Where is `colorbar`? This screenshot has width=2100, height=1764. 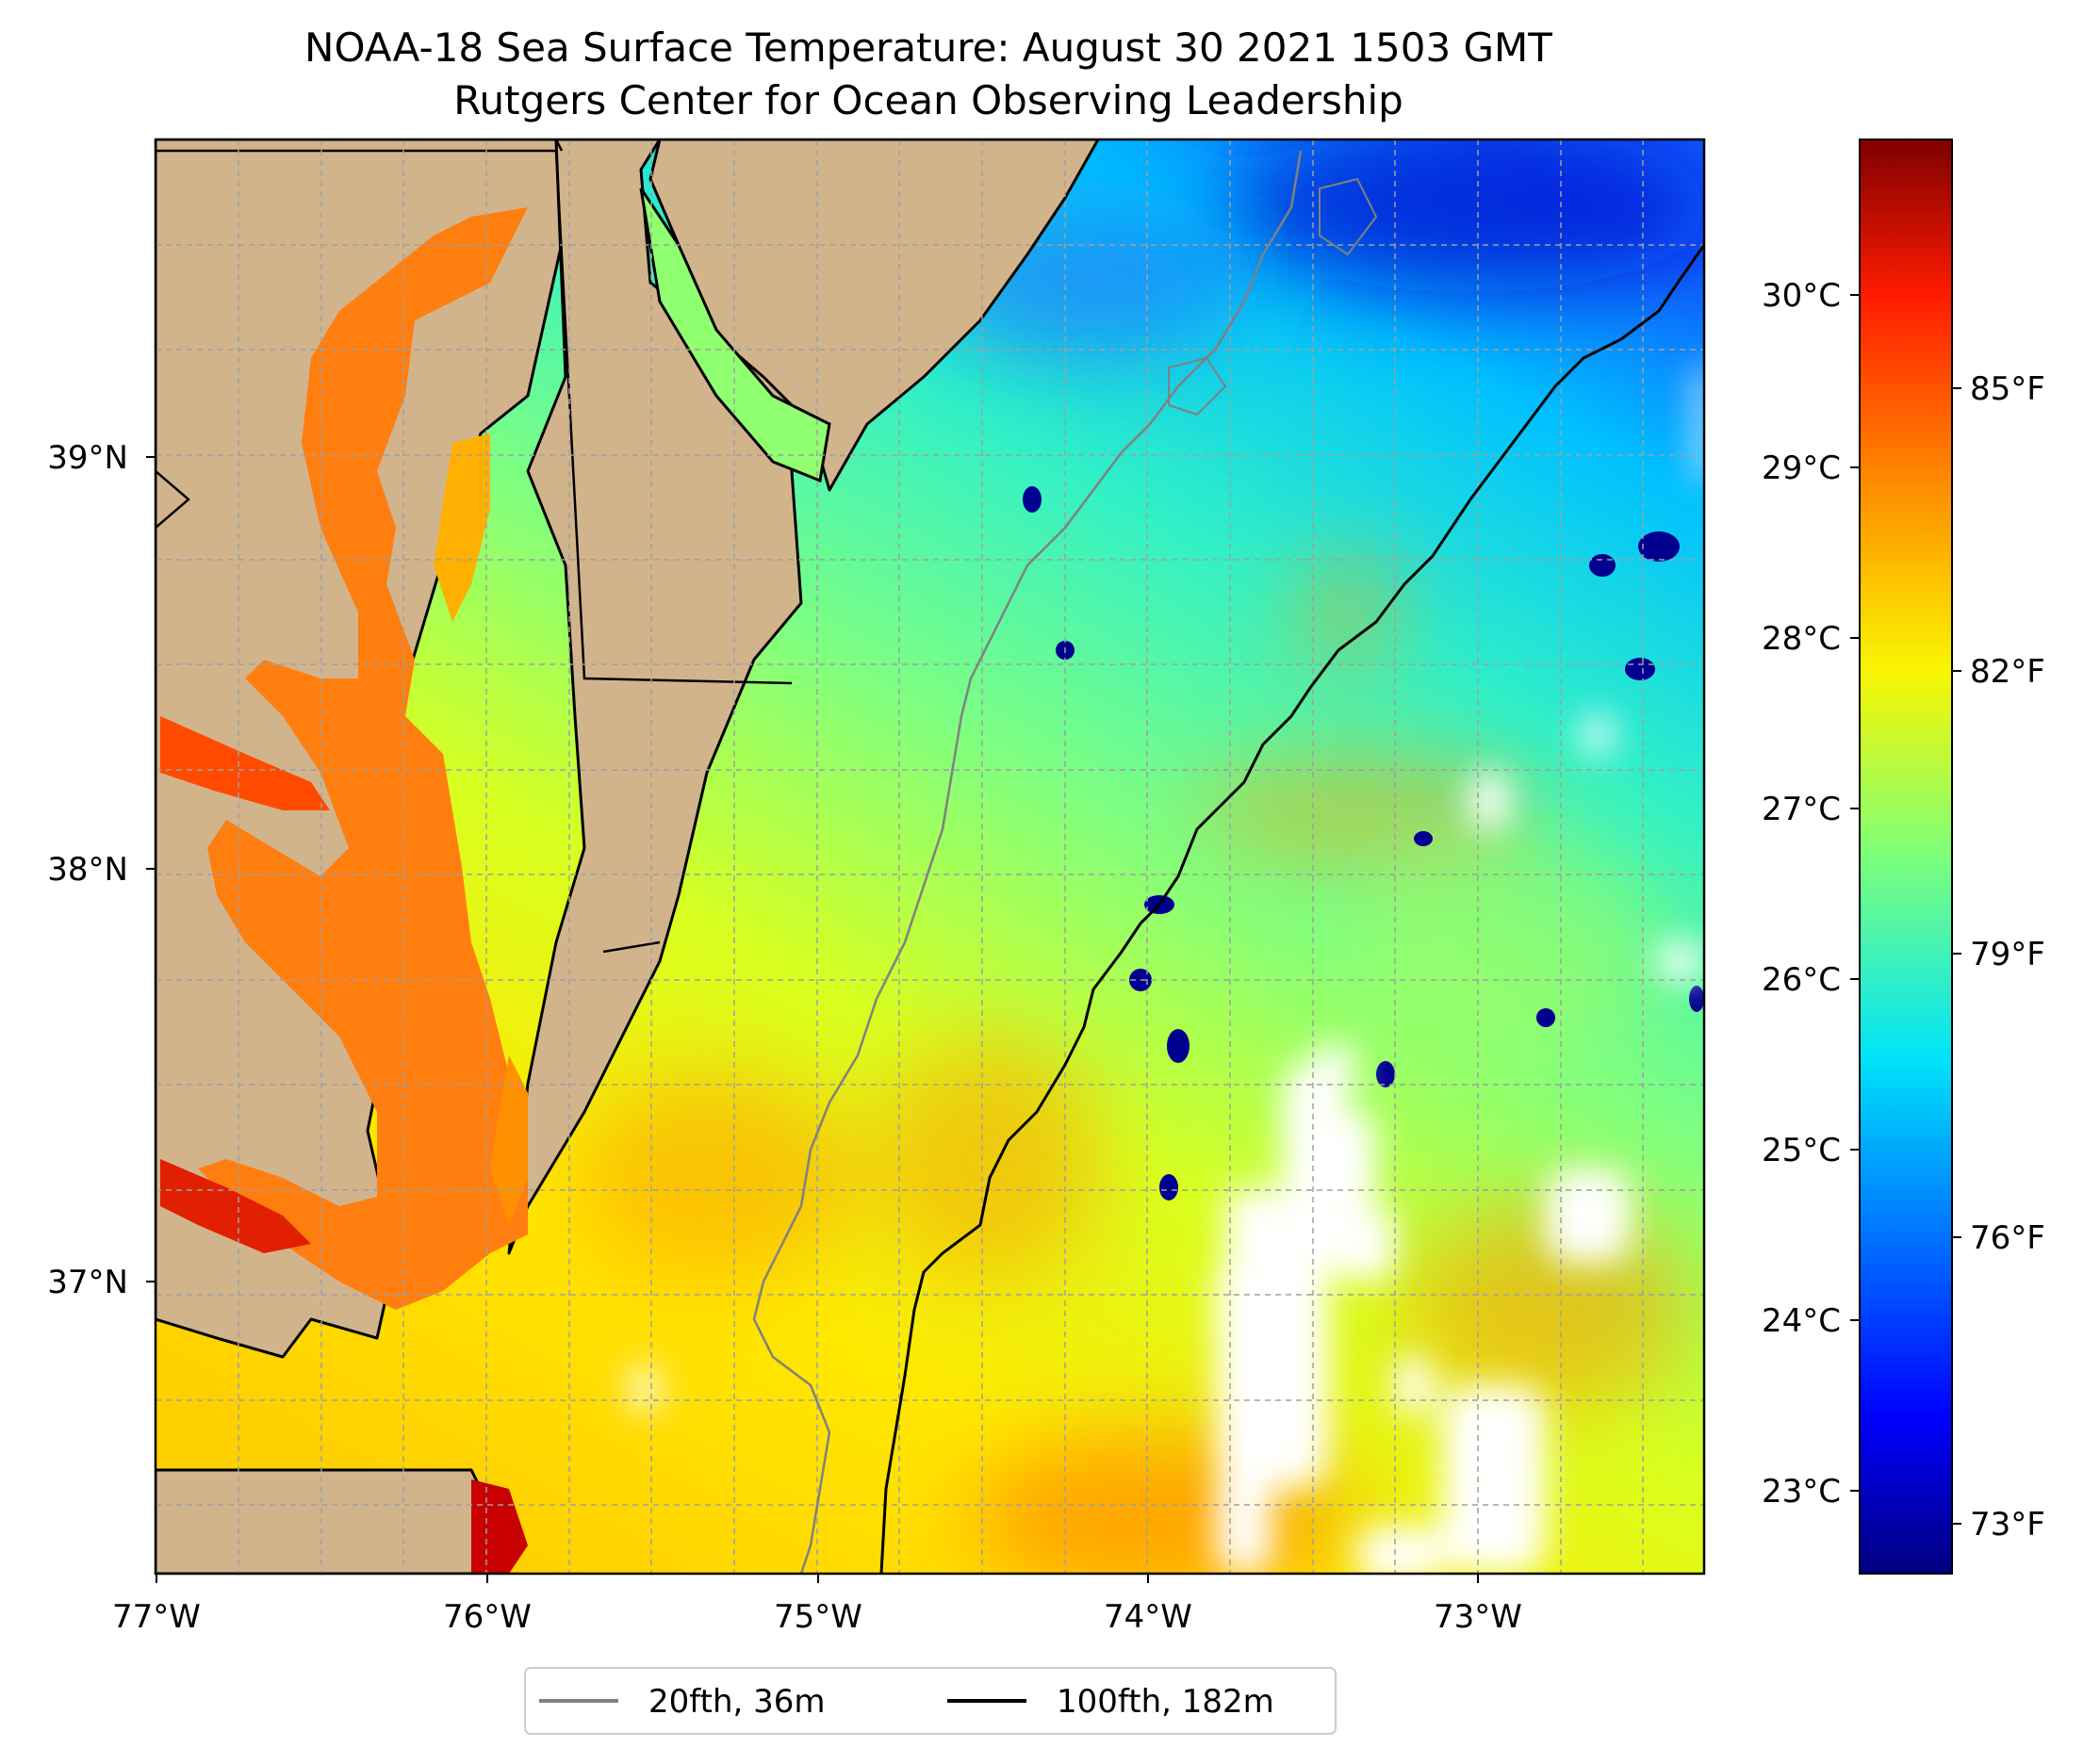 colorbar is located at coordinates (1906, 857).